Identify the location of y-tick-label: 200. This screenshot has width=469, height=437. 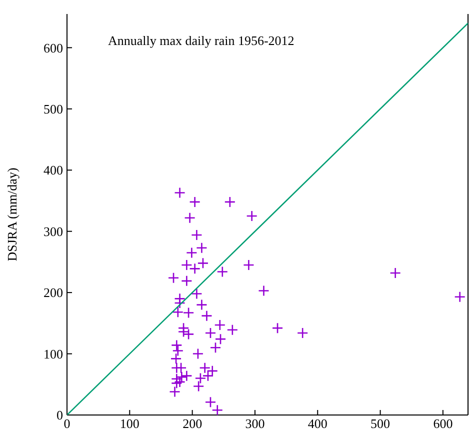
(53, 292).